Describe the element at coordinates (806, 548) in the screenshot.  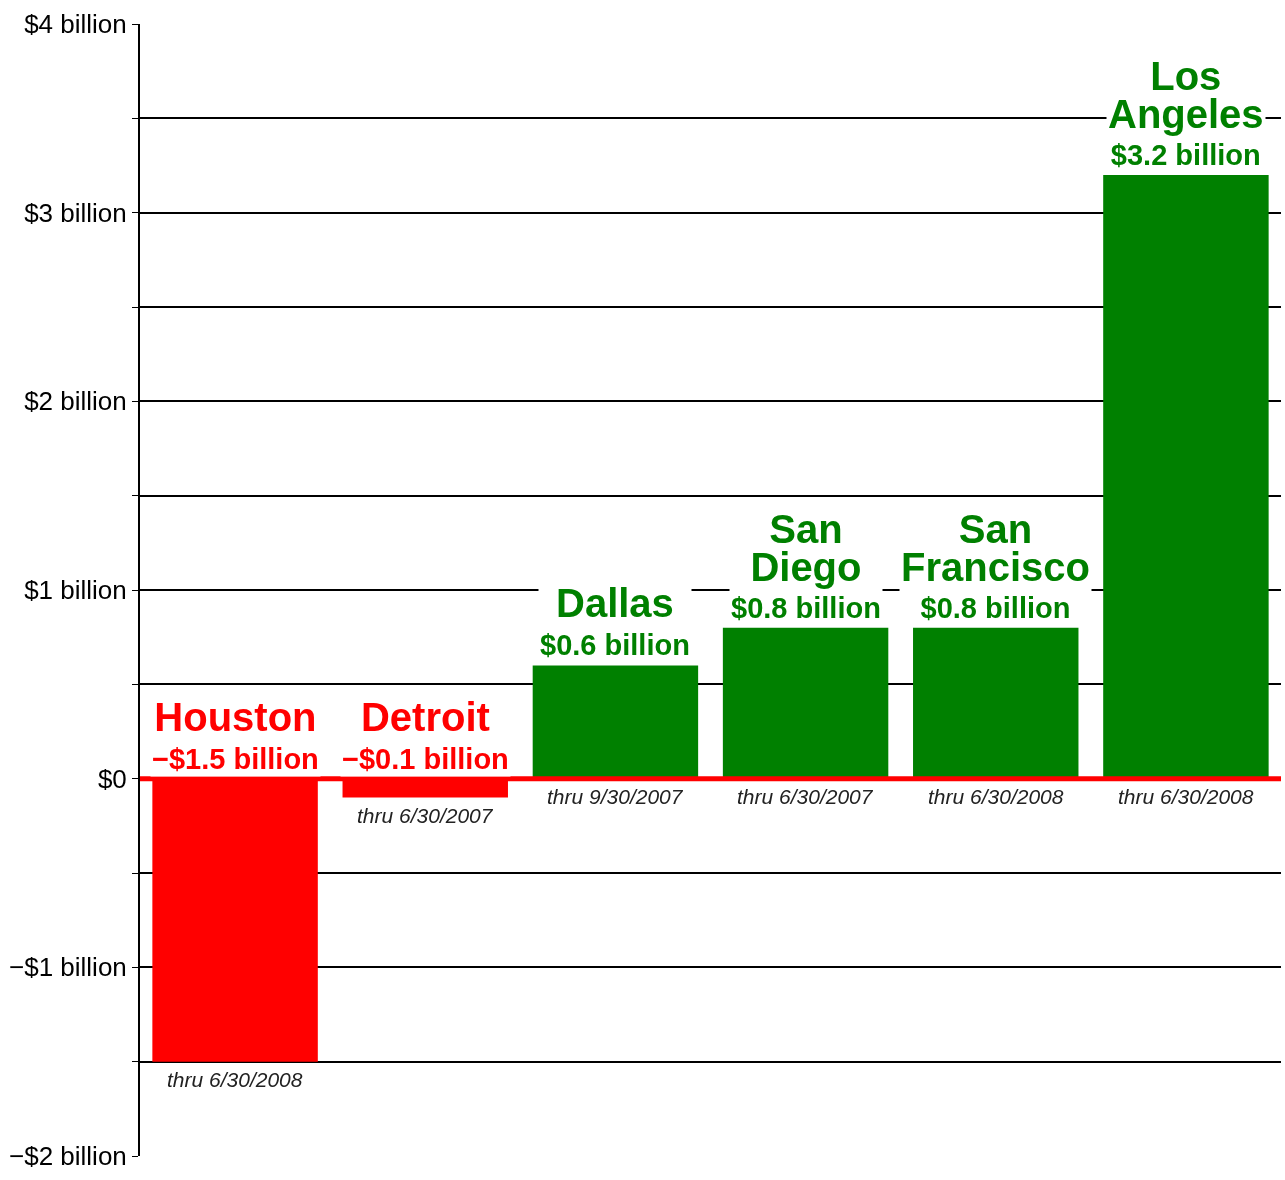
I see `x-tick-label: San Diego` at that location.